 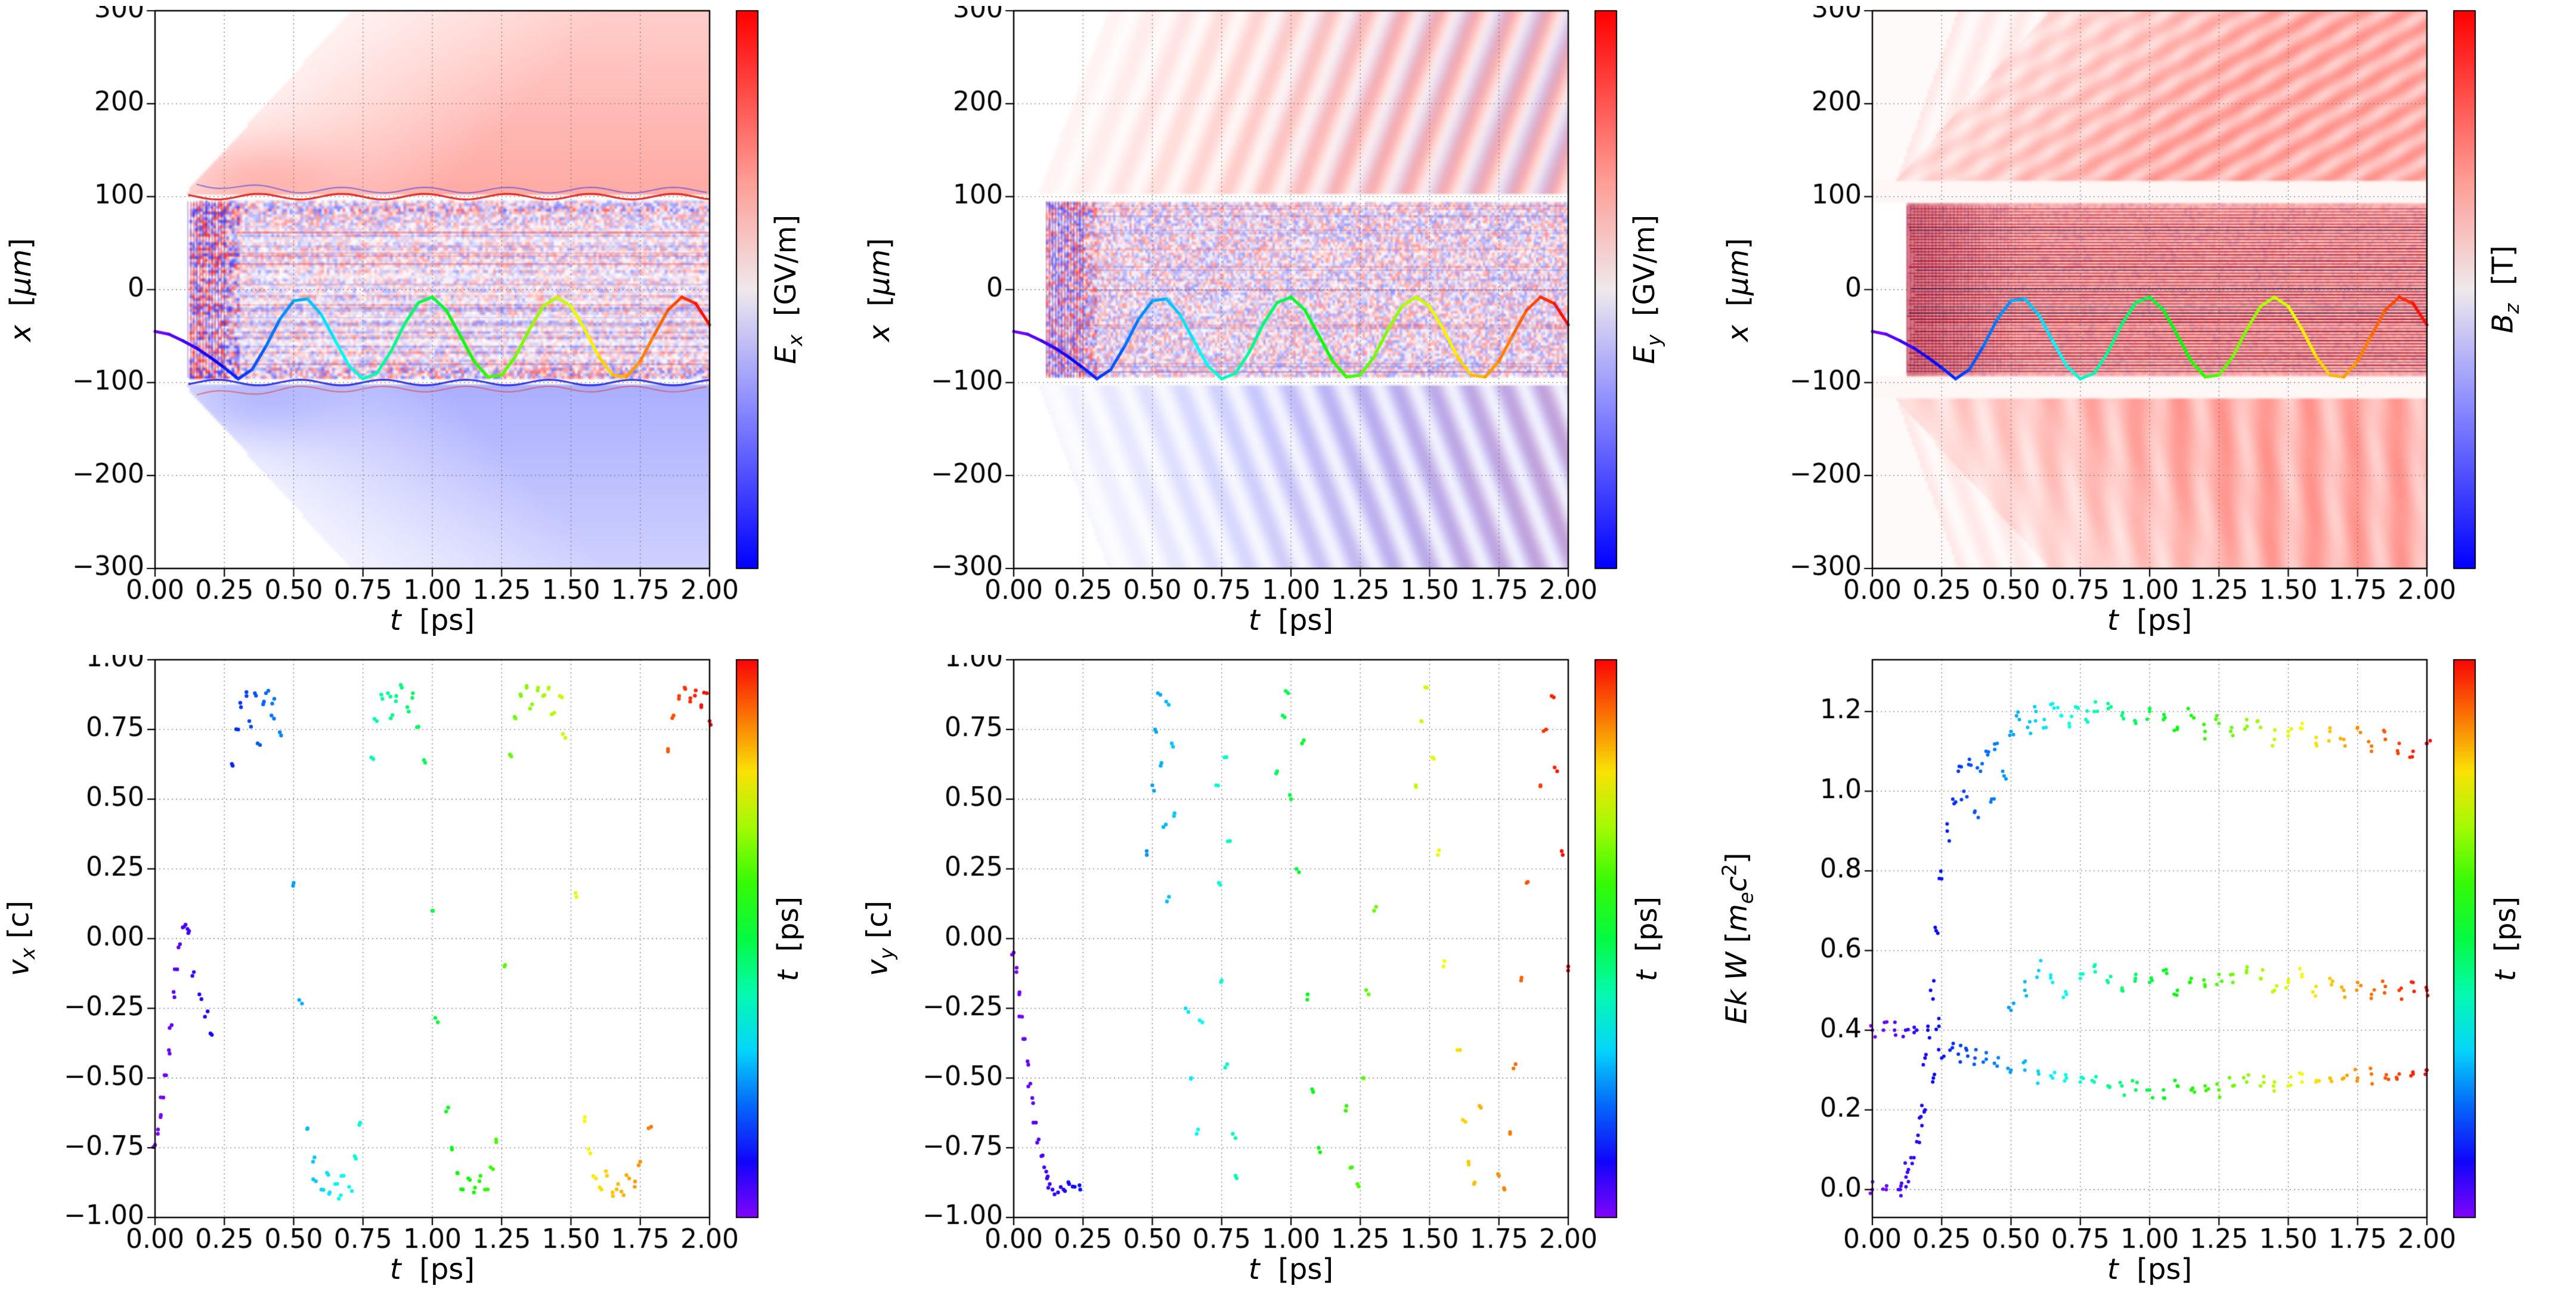 I want to click on y-axis-label: vx [c], so click(x=20, y=938).